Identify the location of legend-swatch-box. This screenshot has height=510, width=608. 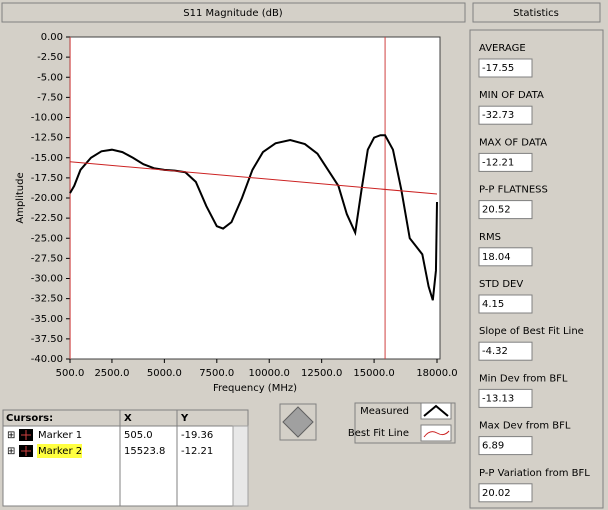
(436, 411).